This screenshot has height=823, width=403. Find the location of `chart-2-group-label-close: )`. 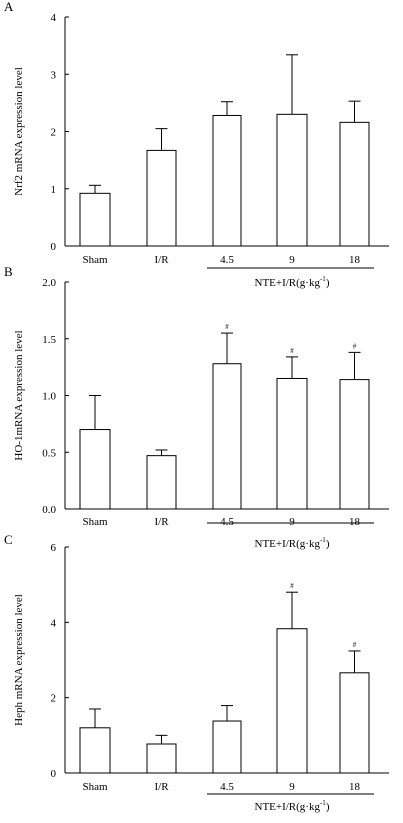

chart-2-group-label-close: ) is located at coordinates (328, 807).